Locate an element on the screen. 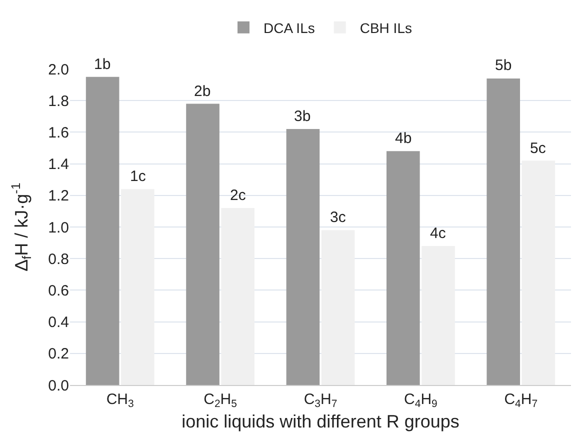 The image size is (586, 445). annotation: 4c is located at coordinates (438, 233).